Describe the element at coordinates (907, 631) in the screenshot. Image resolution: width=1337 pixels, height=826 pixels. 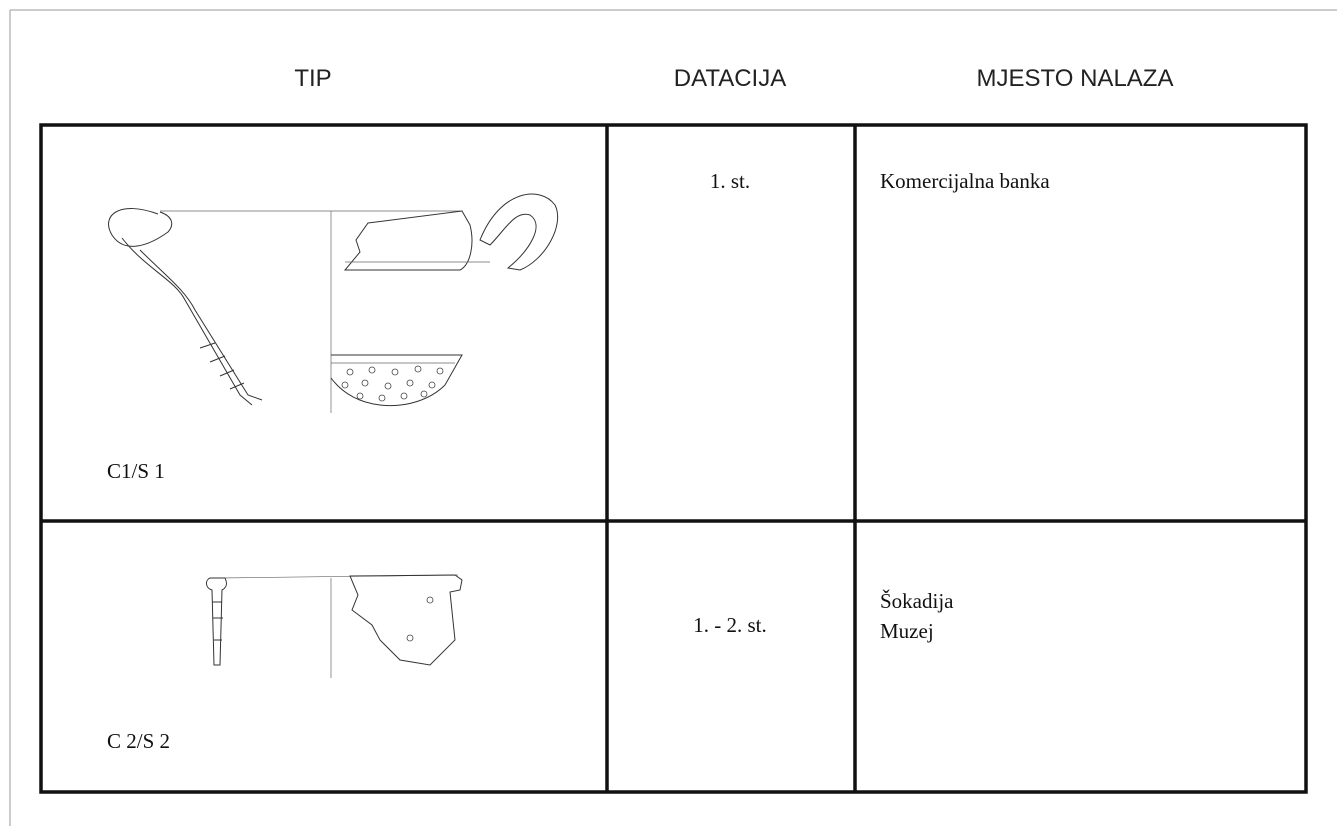
I see `find-site: Muzej` at that location.